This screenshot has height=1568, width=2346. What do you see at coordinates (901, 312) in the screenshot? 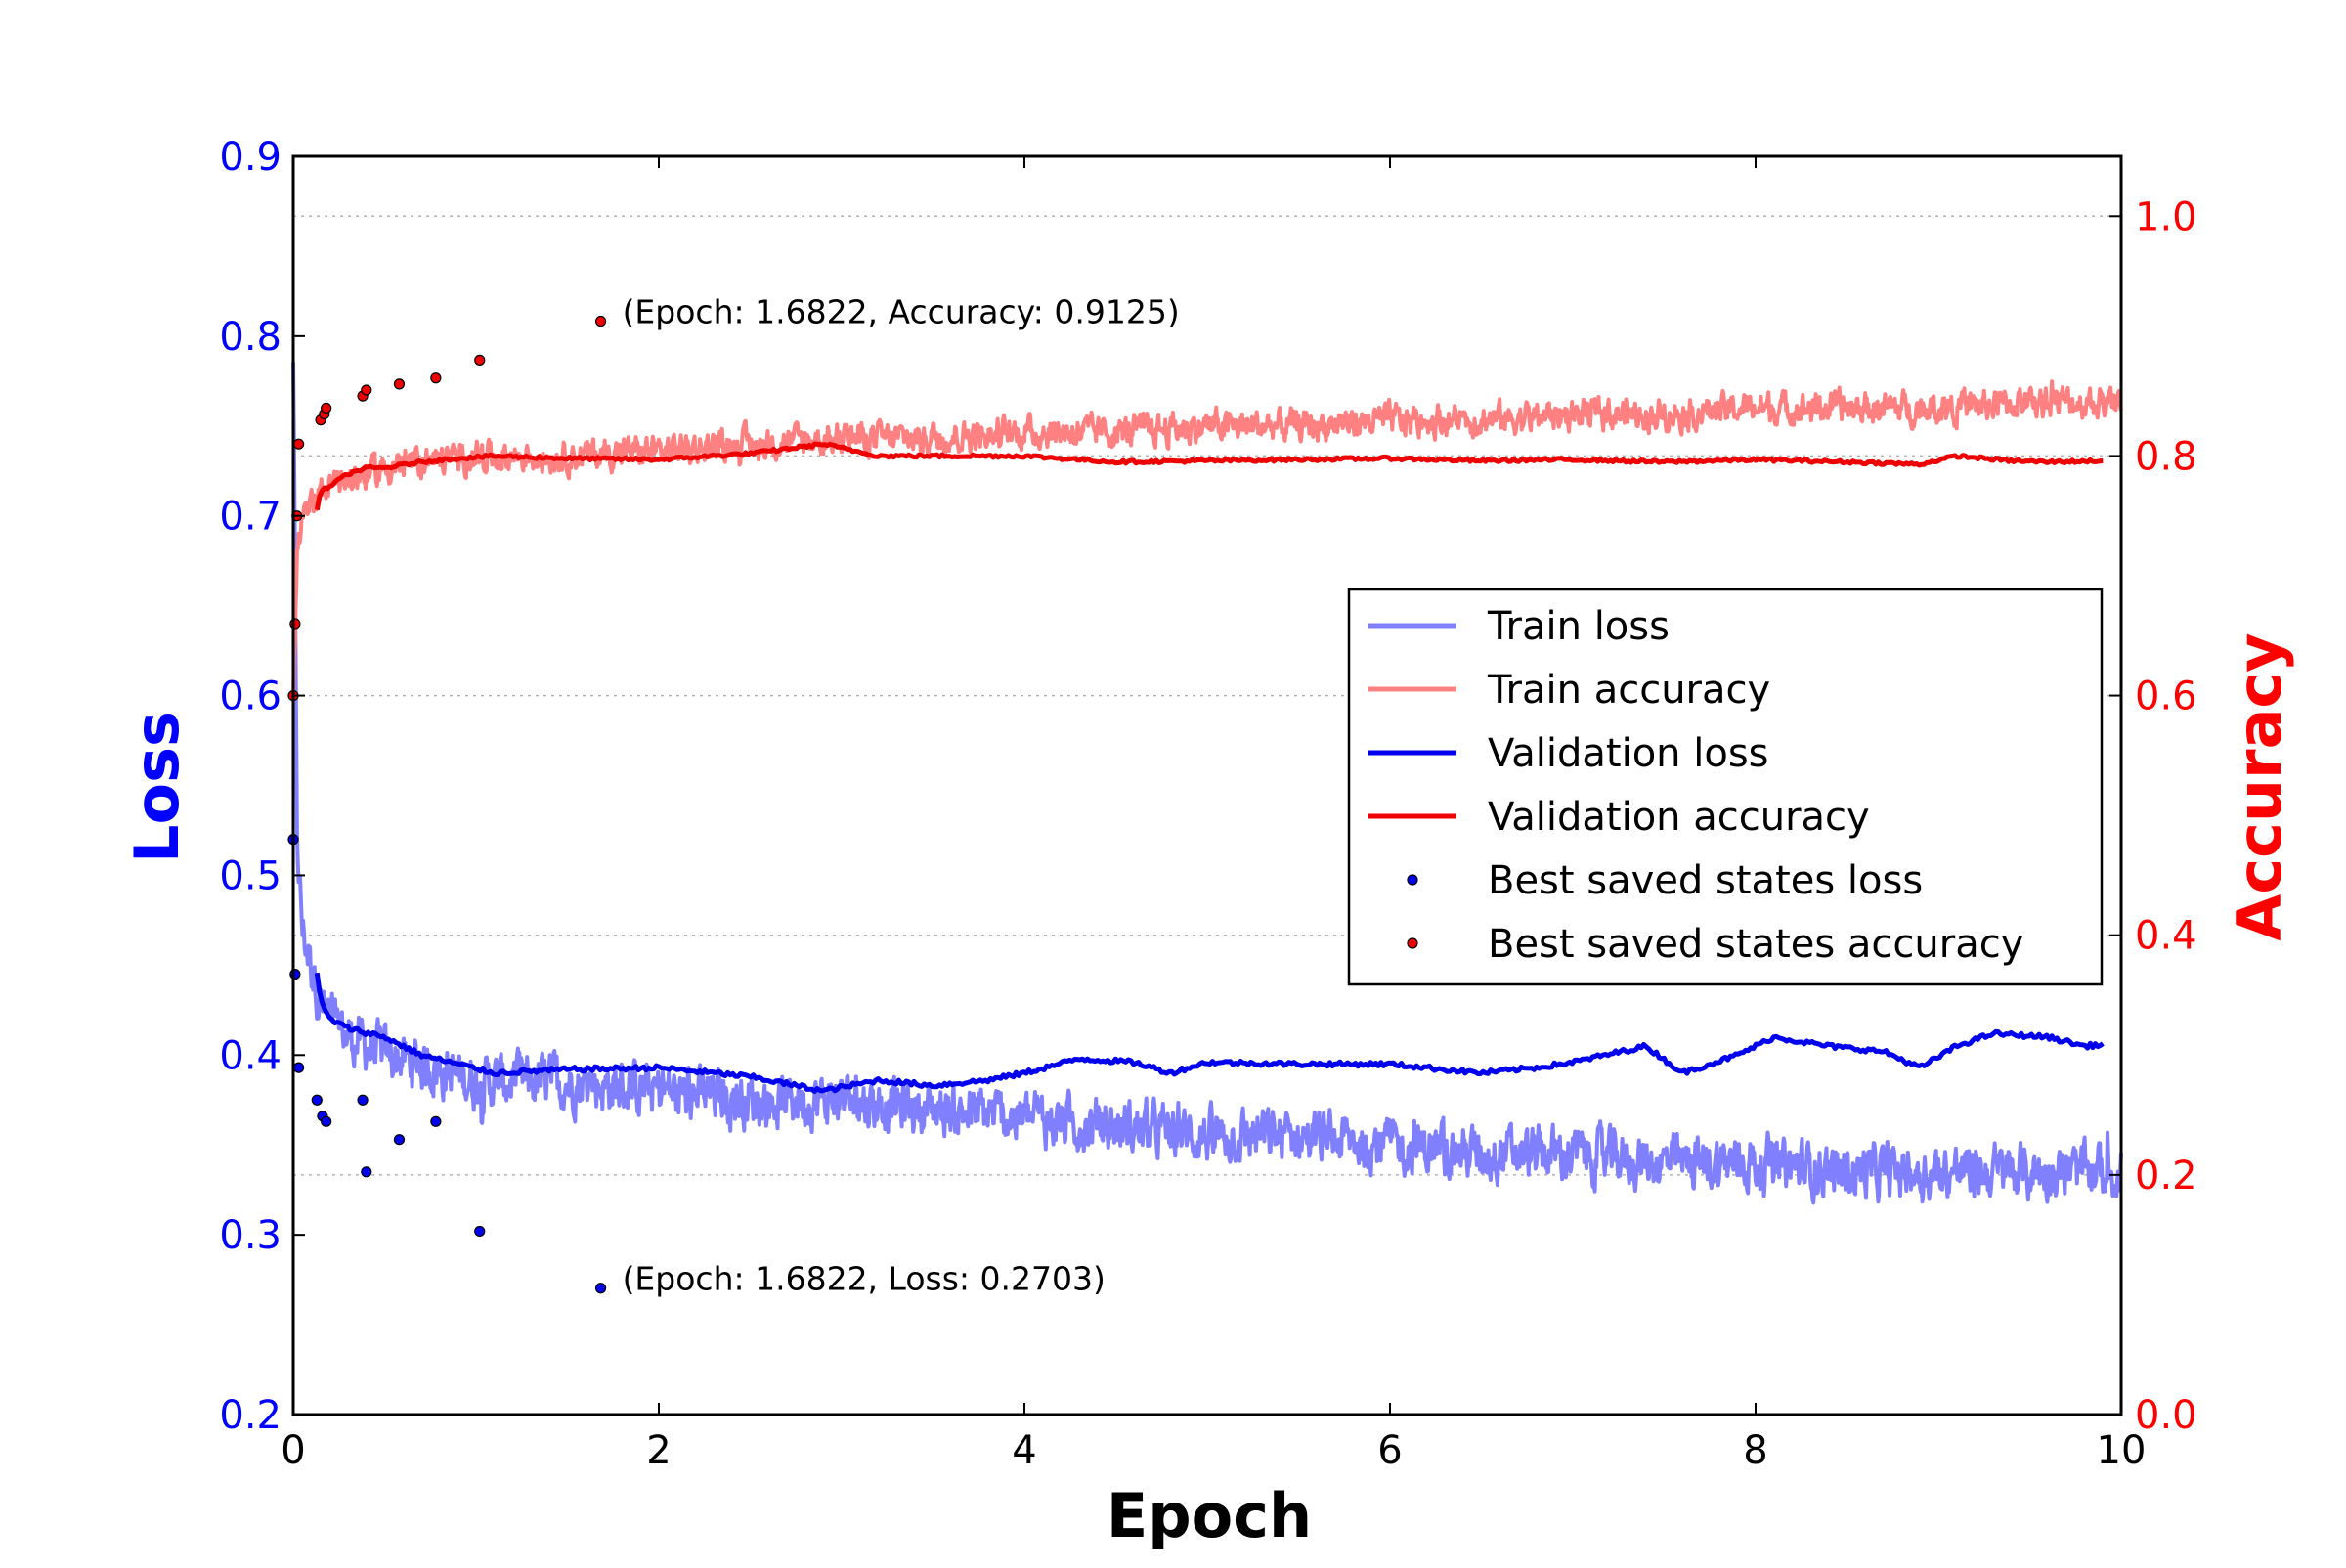
I see `annotation-label: (Epoch: 1.6822, Accuracy: 0.9125)` at bounding box center [901, 312].